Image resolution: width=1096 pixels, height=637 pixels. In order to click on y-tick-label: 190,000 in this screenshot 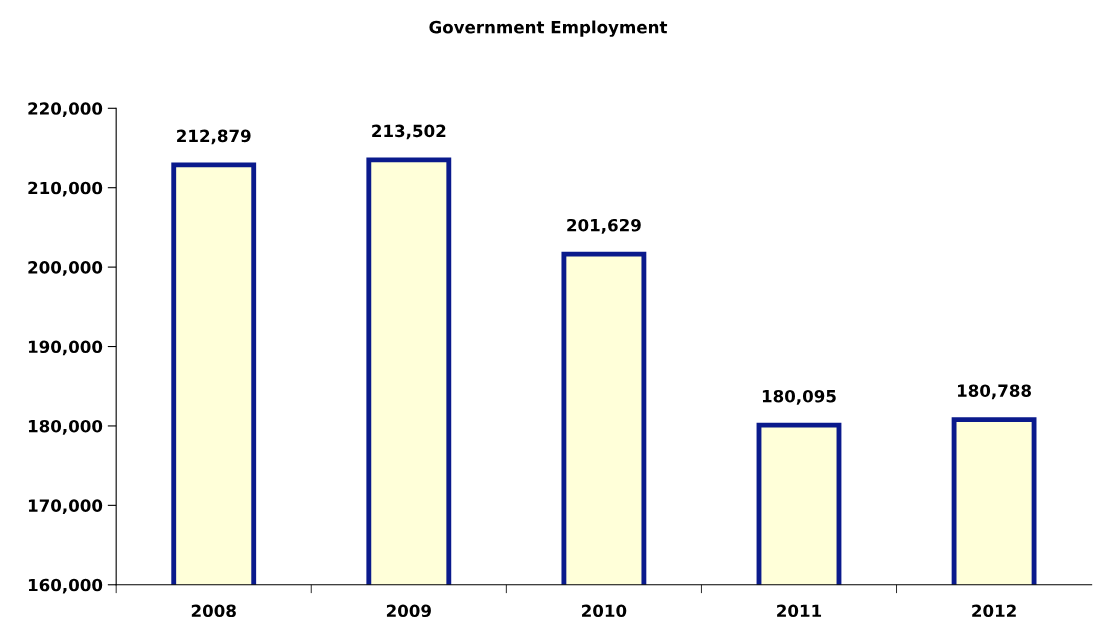, I will do `click(65, 348)`.